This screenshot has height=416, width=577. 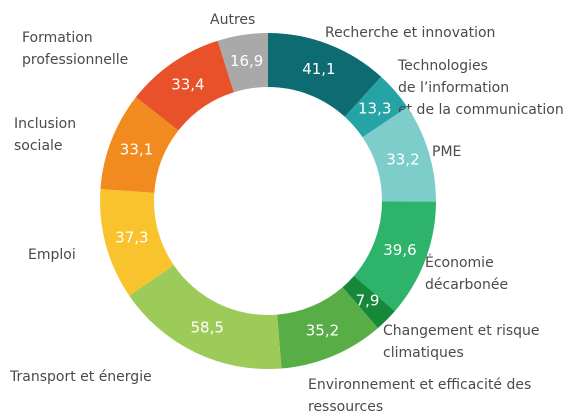 I want to click on value-label: 39,6, so click(x=399, y=250).